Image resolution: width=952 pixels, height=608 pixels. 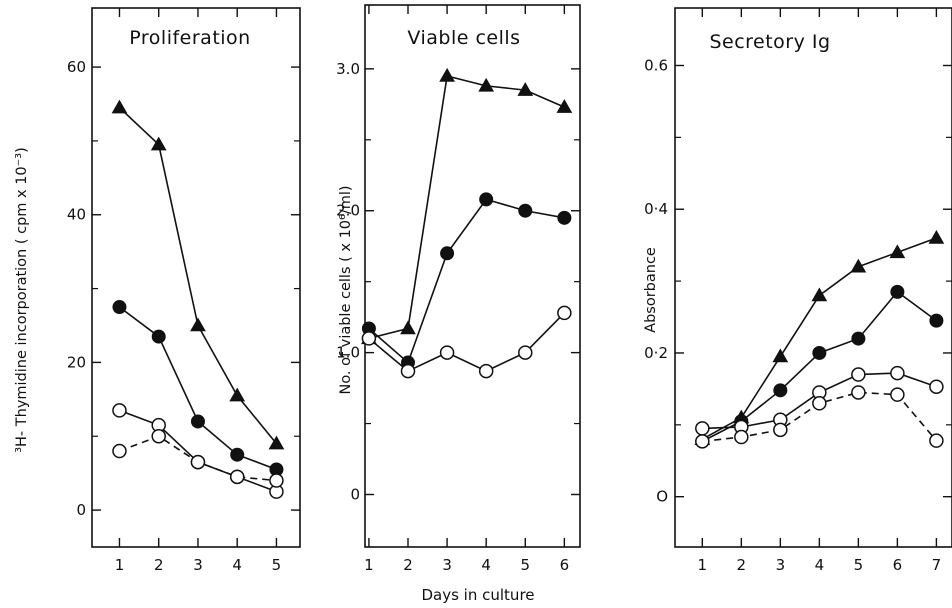 What do you see at coordinates (651, 290) in the screenshot?
I see `y-axis-title: Absorbance` at bounding box center [651, 290].